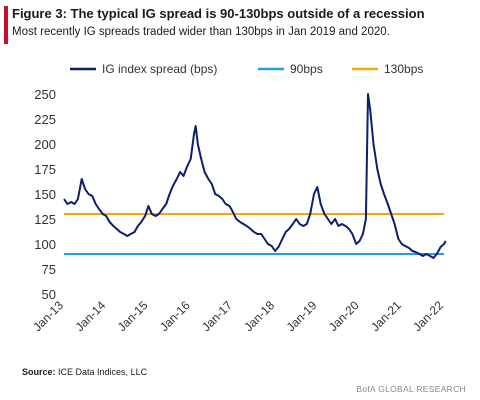 The image size is (480, 400). What do you see at coordinates (39, 372) in the screenshot?
I see `source-label: Source:` at bounding box center [39, 372].